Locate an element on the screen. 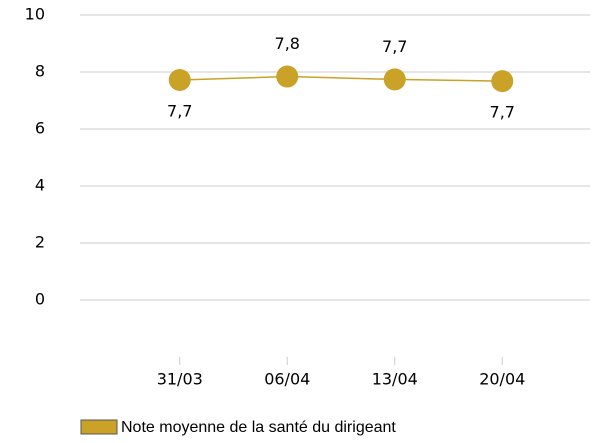  x-tick-label: 13/04 is located at coordinates (395, 379).